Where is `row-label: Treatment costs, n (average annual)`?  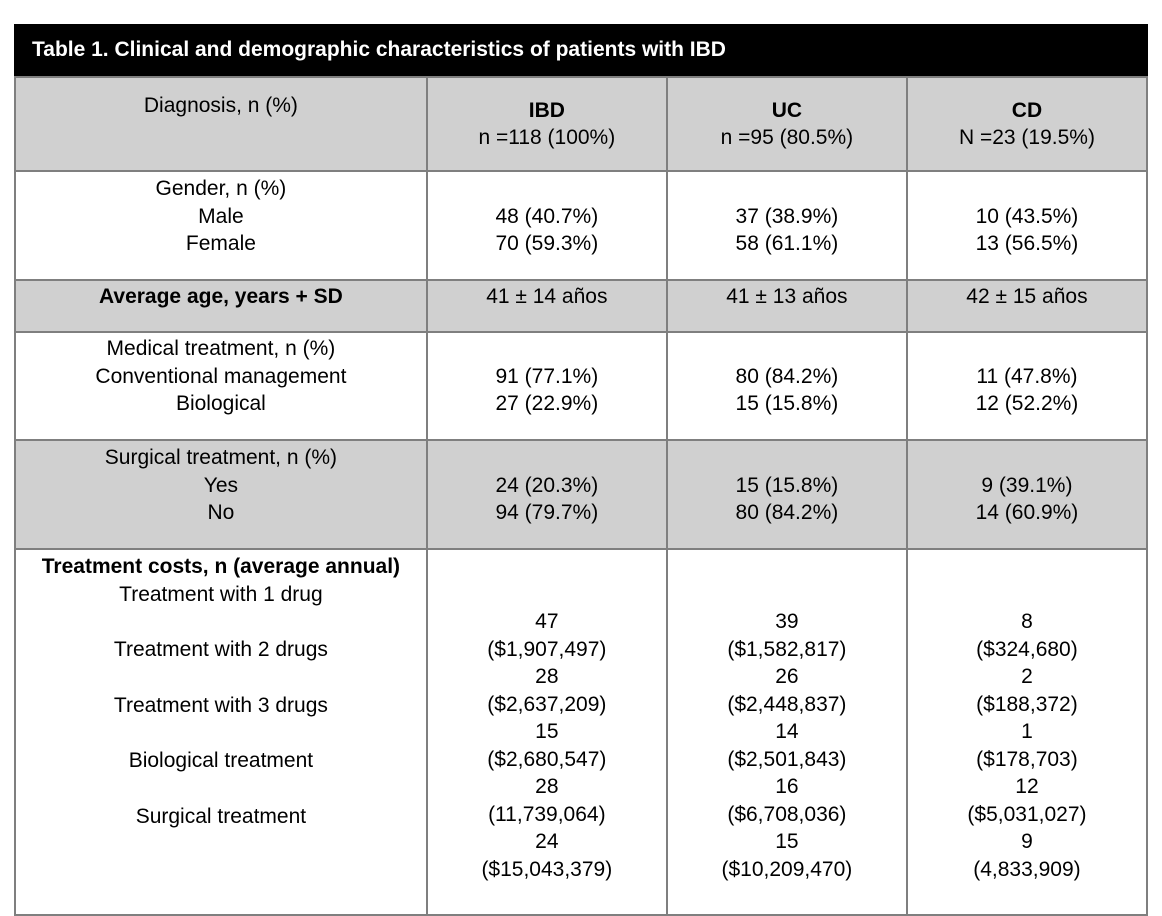 row-label: Treatment costs, n (average annual) is located at coordinates (221, 566).